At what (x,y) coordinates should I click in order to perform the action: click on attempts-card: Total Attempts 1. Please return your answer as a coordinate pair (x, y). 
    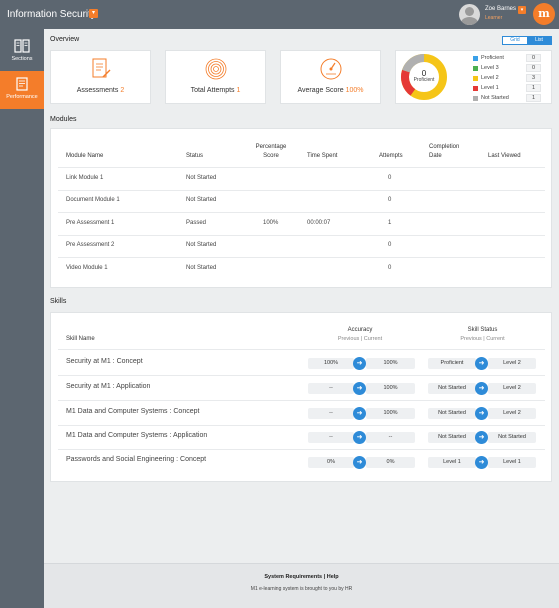
    Looking at the image, I should click on (215, 77).